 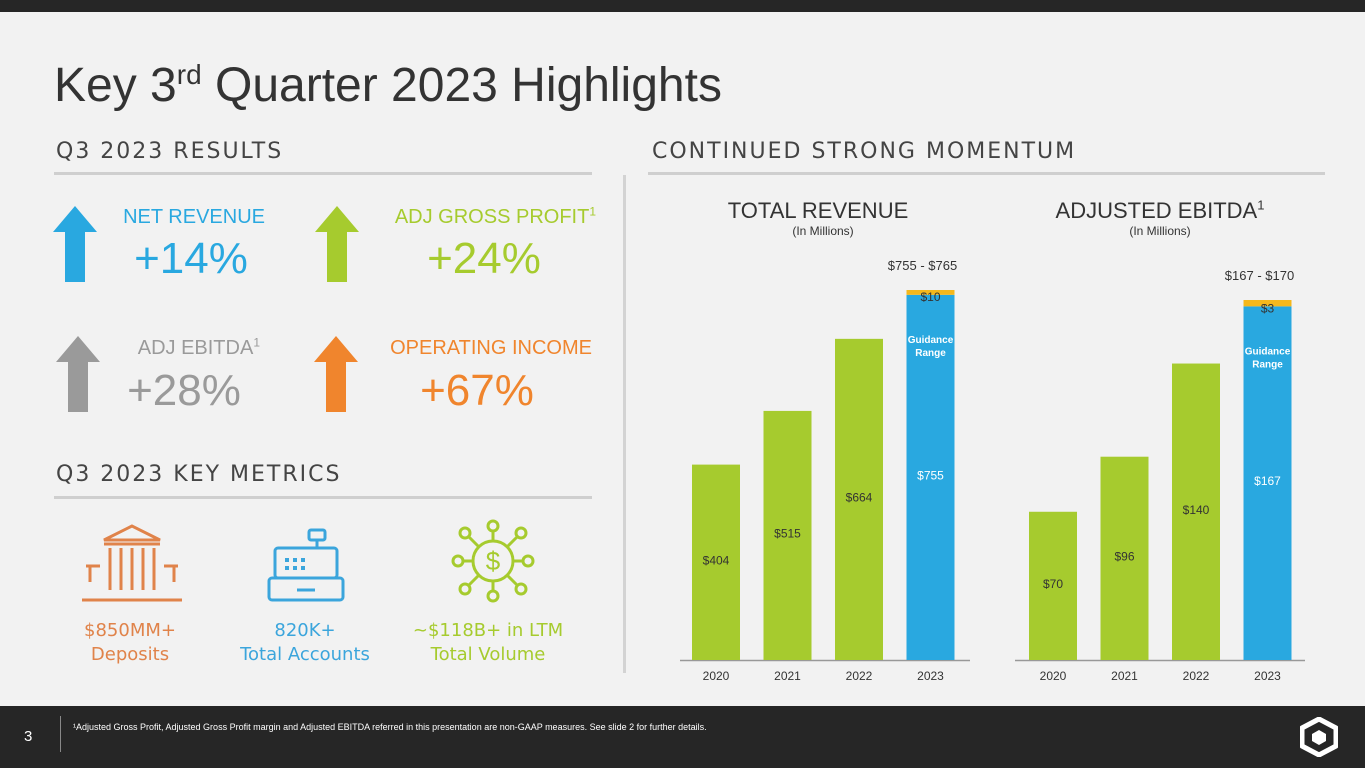 I want to click on metric-total-volume: ~$118B+ in LTM Total Volume, so click(x=488, y=643).